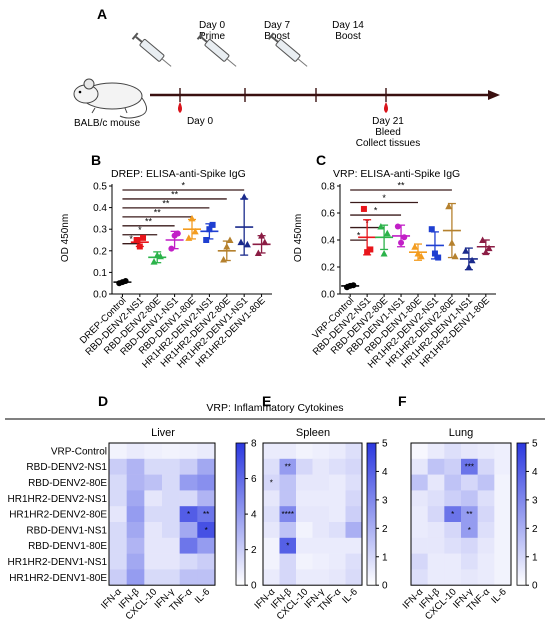  What do you see at coordinates (287, 49) in the screenshot?
I see `syringe-icon` at bounding box center [287, 49].